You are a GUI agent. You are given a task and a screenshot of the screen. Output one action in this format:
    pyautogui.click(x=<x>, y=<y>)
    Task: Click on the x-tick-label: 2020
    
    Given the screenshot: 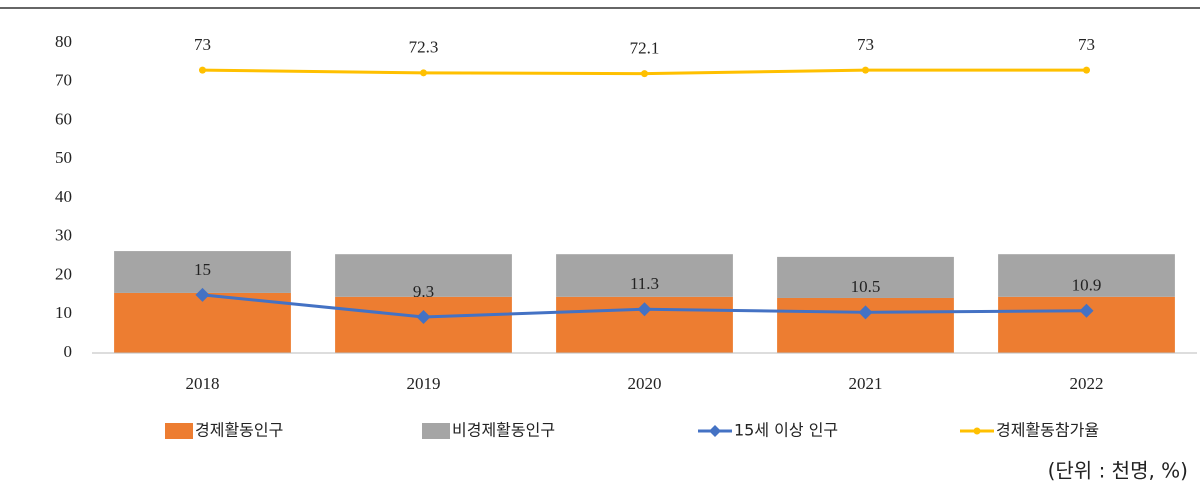 What is the action you would take?
    pyautogui.click(x=645, y=383)
    